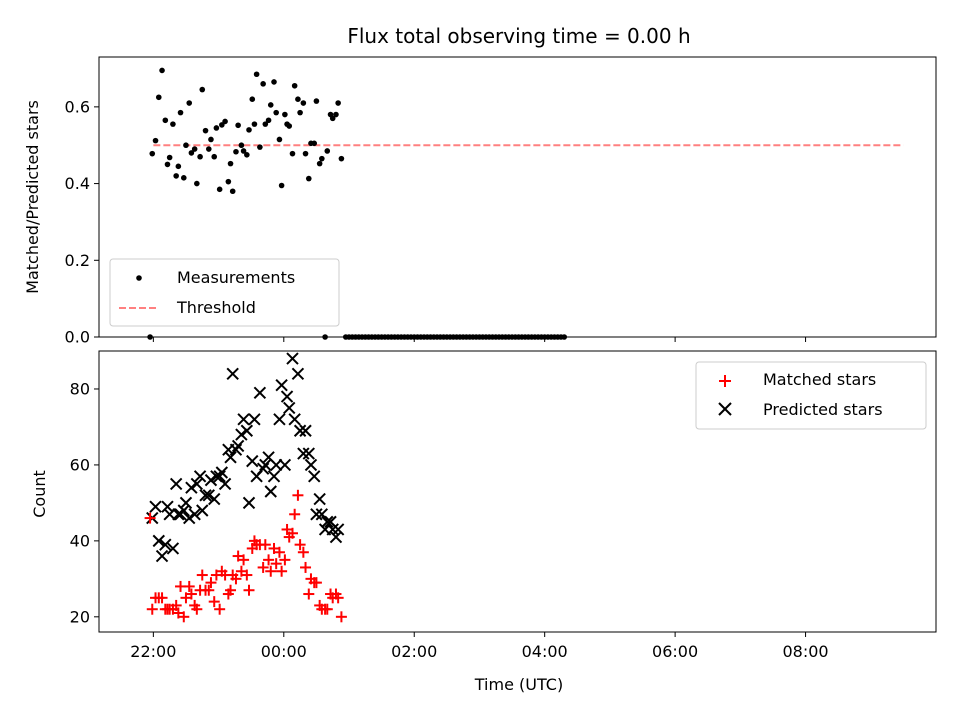  Describe the element at coordinates (84, 502) in the screenshot. I see `bottom-y-ticks: 20 40 60 80` at that location.